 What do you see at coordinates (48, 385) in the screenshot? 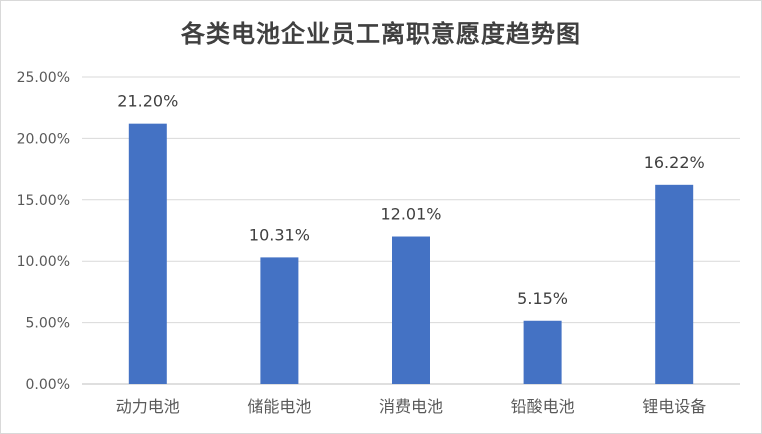
I see `y-tick-label: 0.00%` at bounding box center [48, 385].